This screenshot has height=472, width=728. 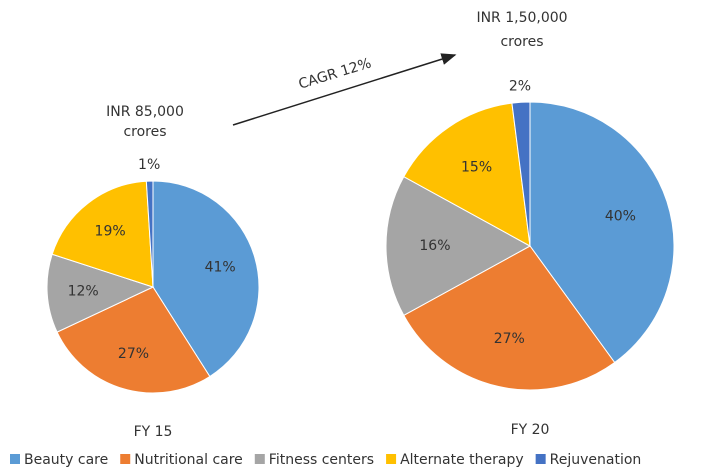 What do you see at coordinates (434, 246) in the screenshot?
I see `slice-label: 16%` at bounding box center [434, 246].